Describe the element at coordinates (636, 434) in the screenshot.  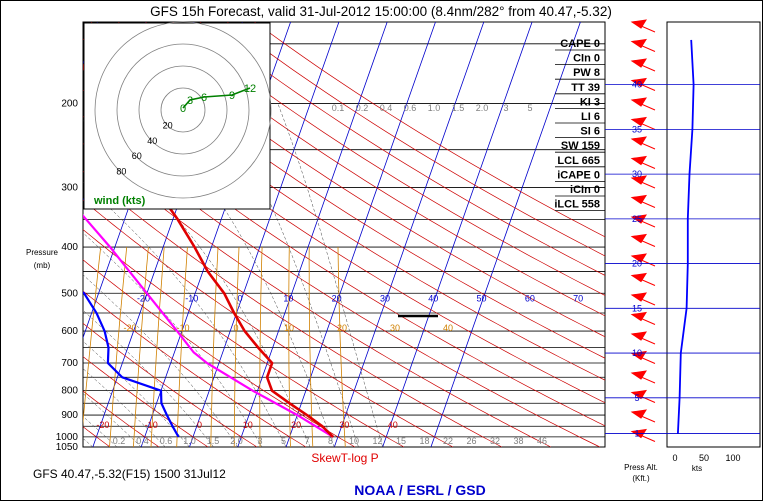
I see `height-tick-label: 1` at that location.